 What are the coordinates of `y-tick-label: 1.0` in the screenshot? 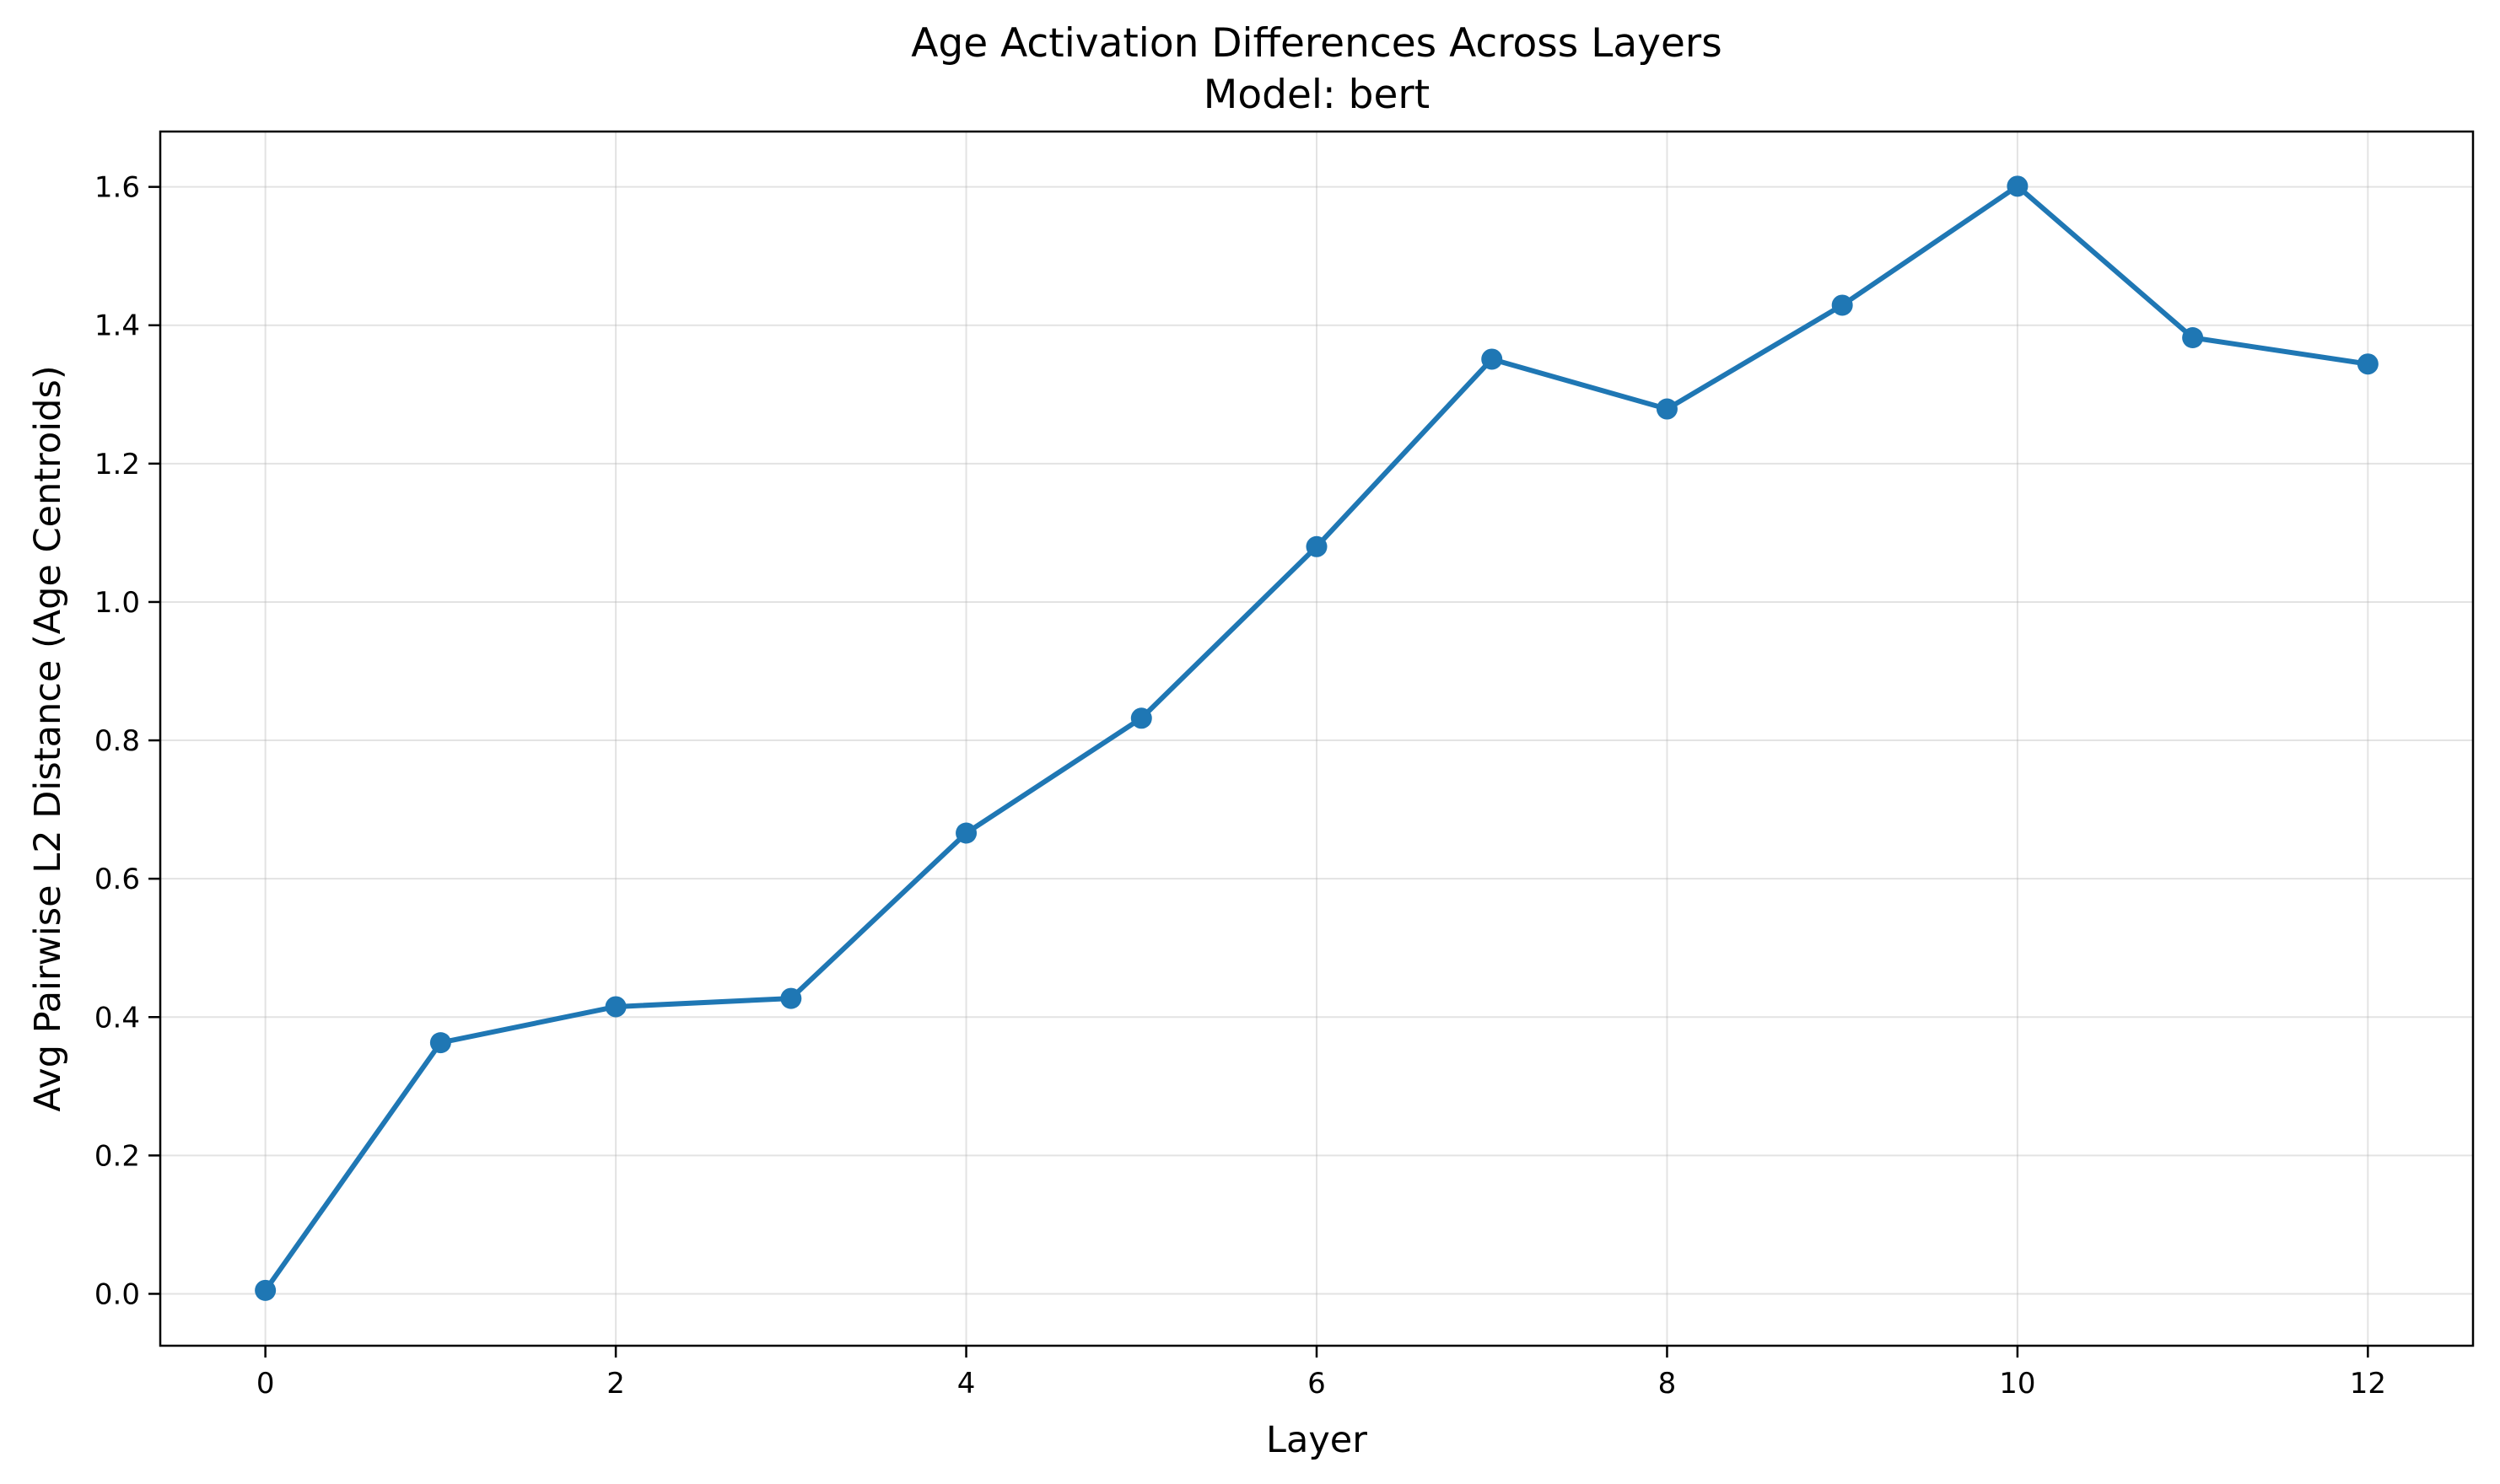 It's located at (117, 603).